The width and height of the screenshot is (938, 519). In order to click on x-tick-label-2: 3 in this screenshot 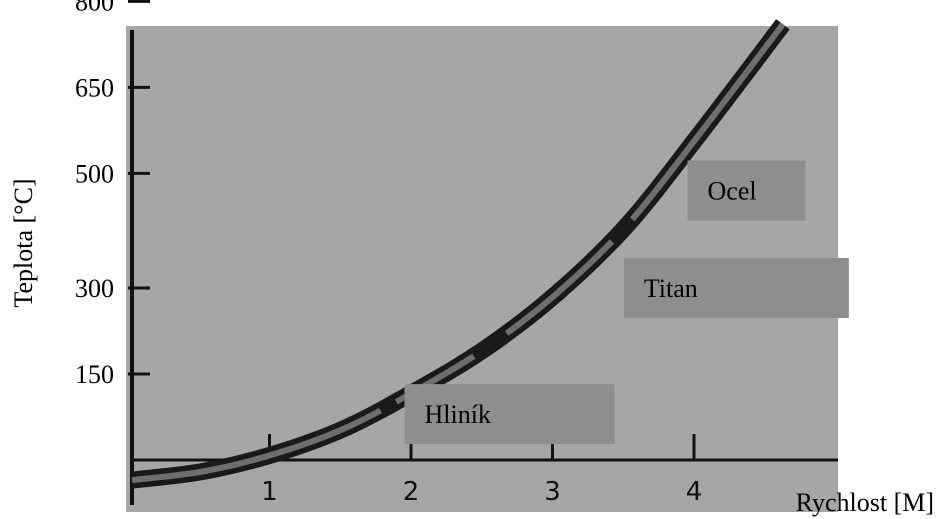, I will do `click(552, 492)`.